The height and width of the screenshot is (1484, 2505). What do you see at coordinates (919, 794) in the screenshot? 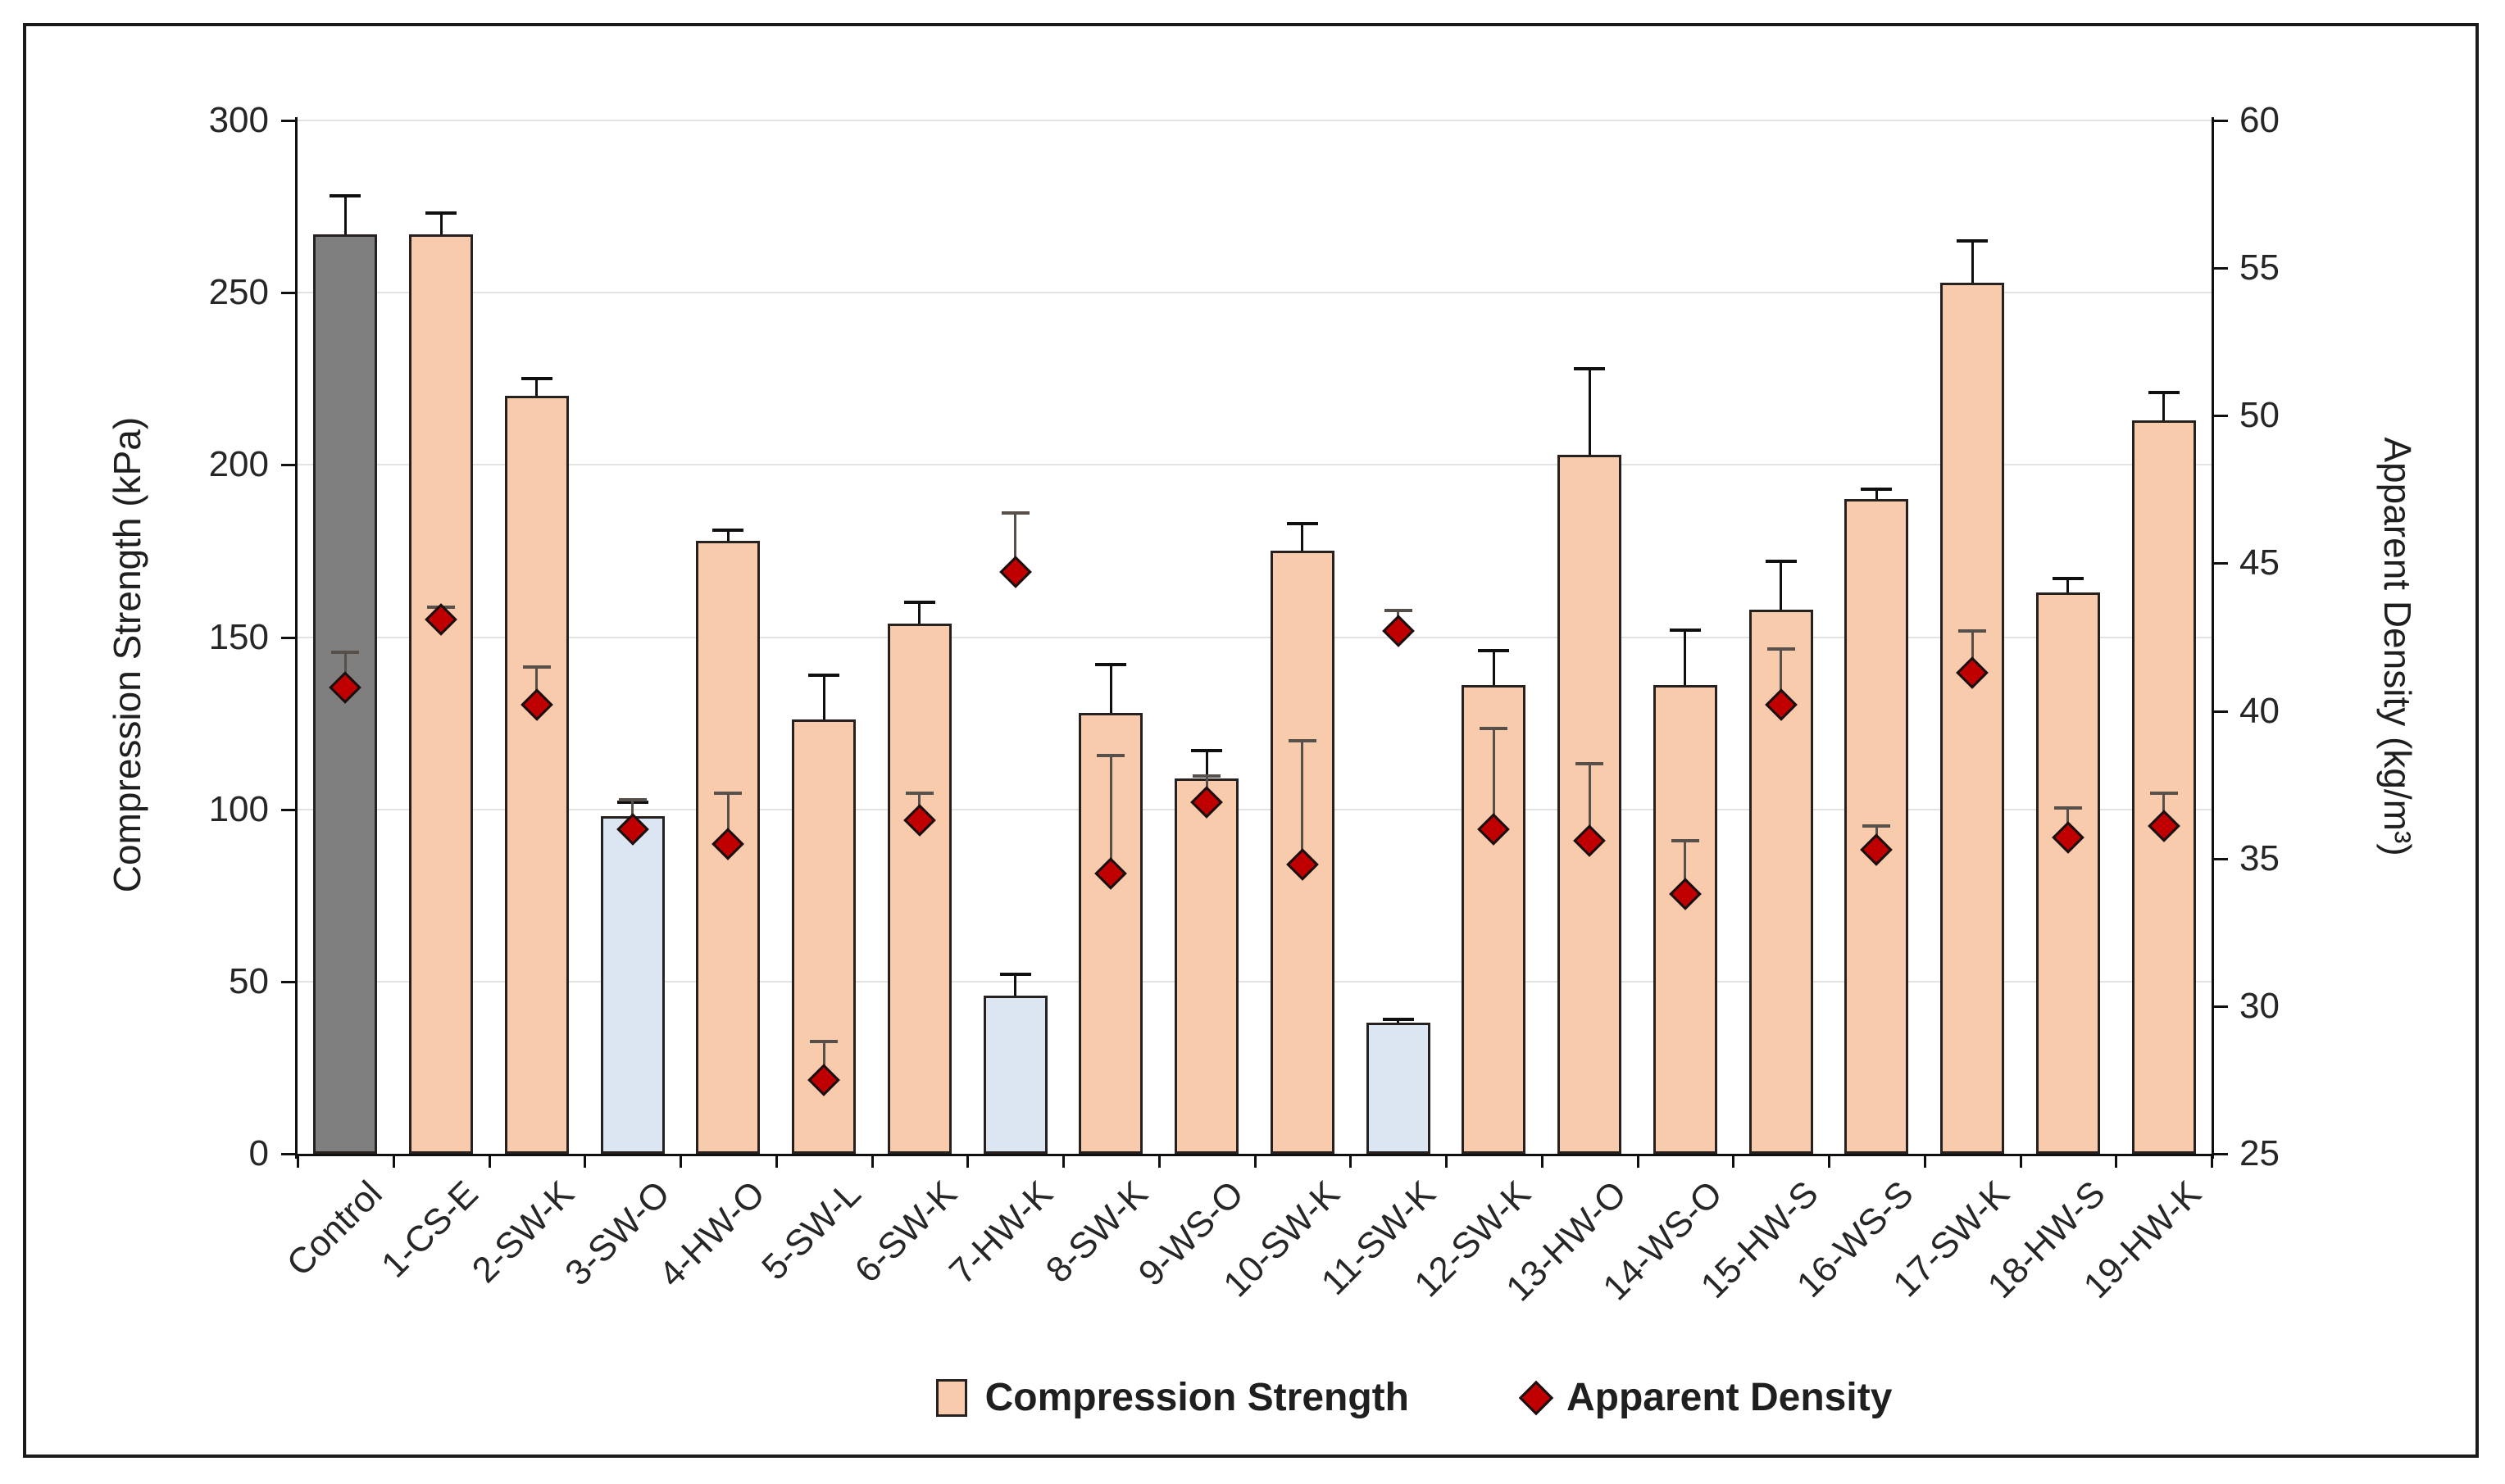
I see `density-error-cap-6-SW-K` at bounding box center [919, 794].